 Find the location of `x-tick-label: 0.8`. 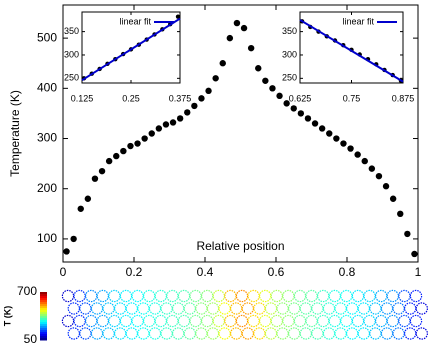

x-tick-label: 0.8 is located at coordinates (347, 272).